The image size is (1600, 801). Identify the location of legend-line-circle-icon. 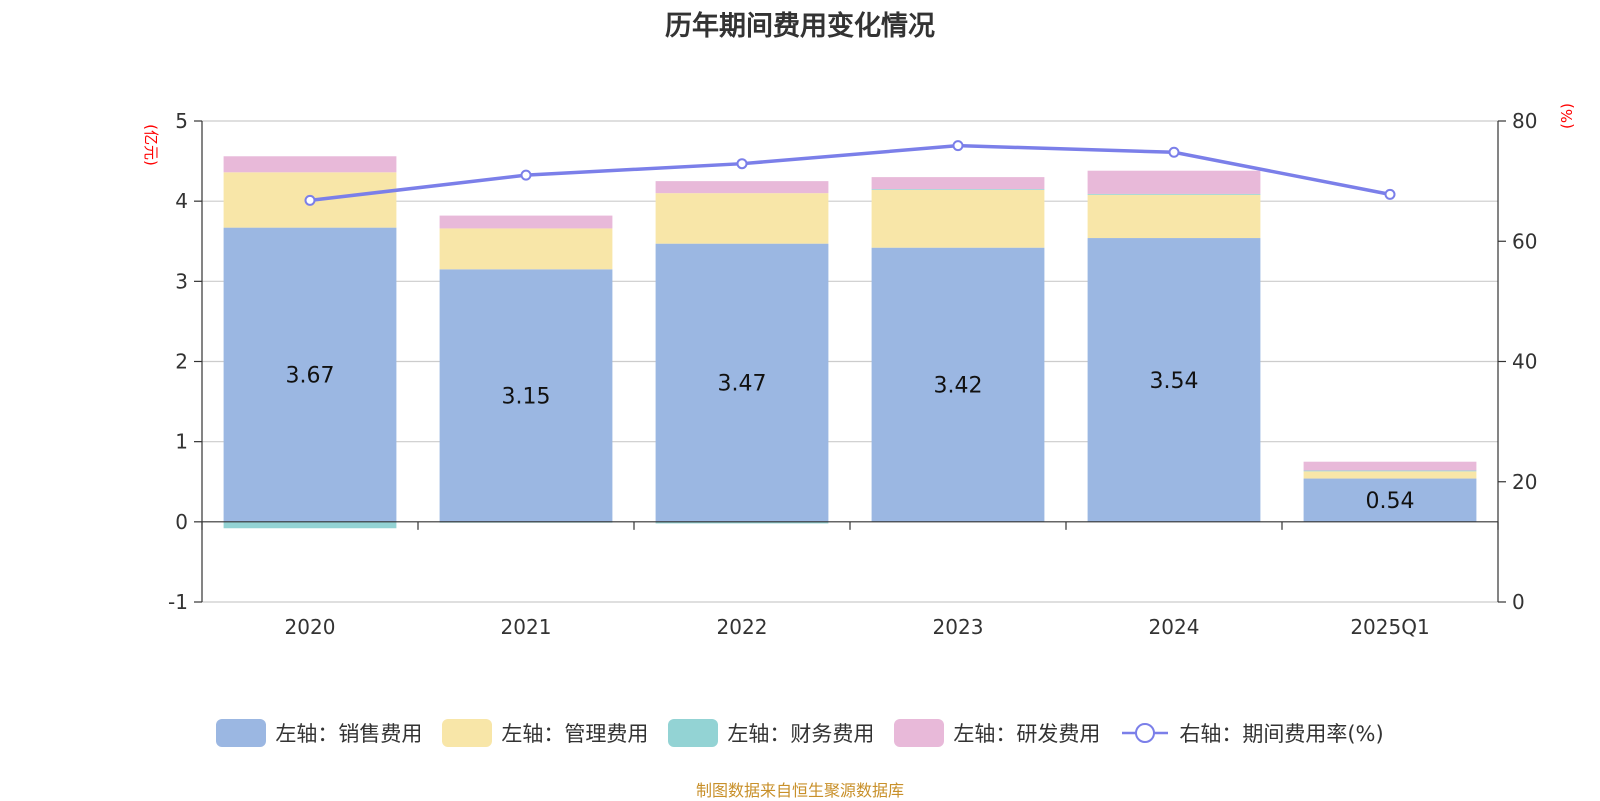
(1145, 733).